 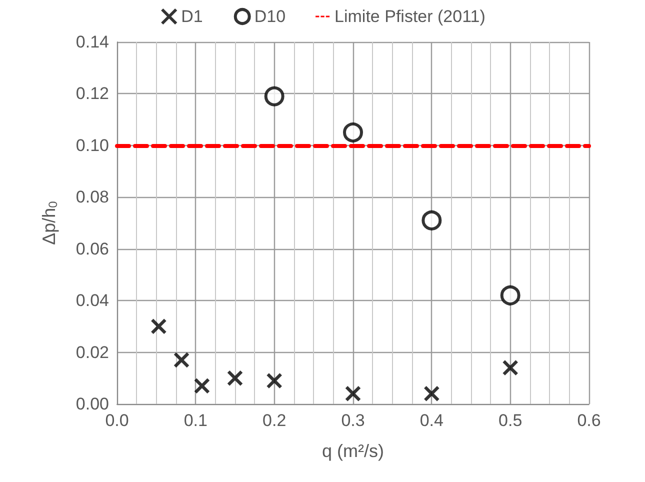 What do you see at coordinates (92, 42) in the screenshot?
I see `y-tick-label: 0.14` at bounding box center [92, 42].